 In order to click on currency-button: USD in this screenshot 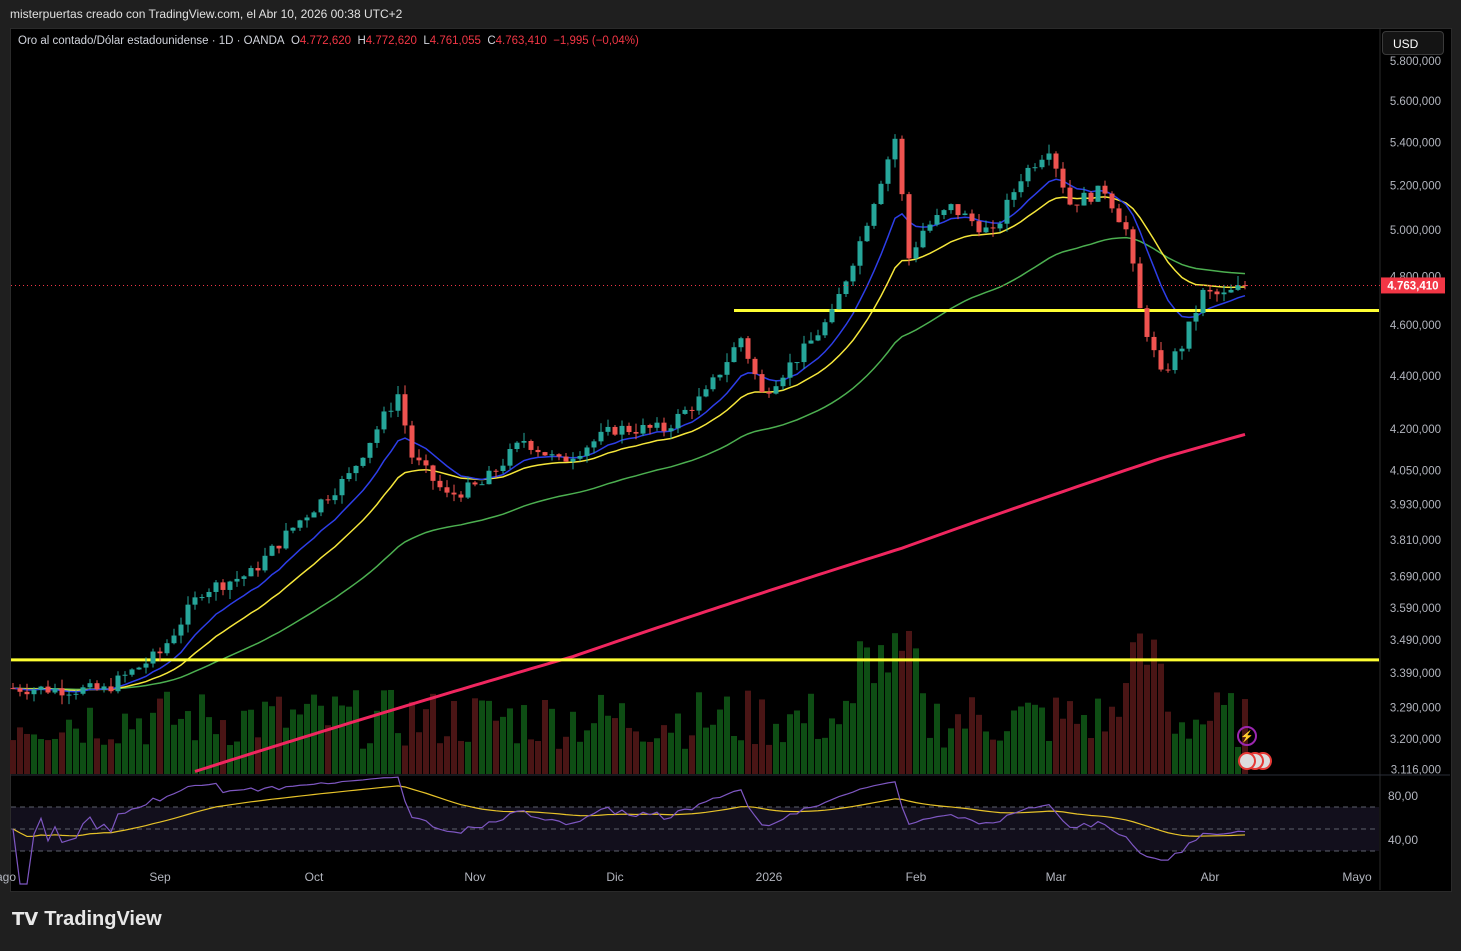, I will do `click(1413, 43)`.